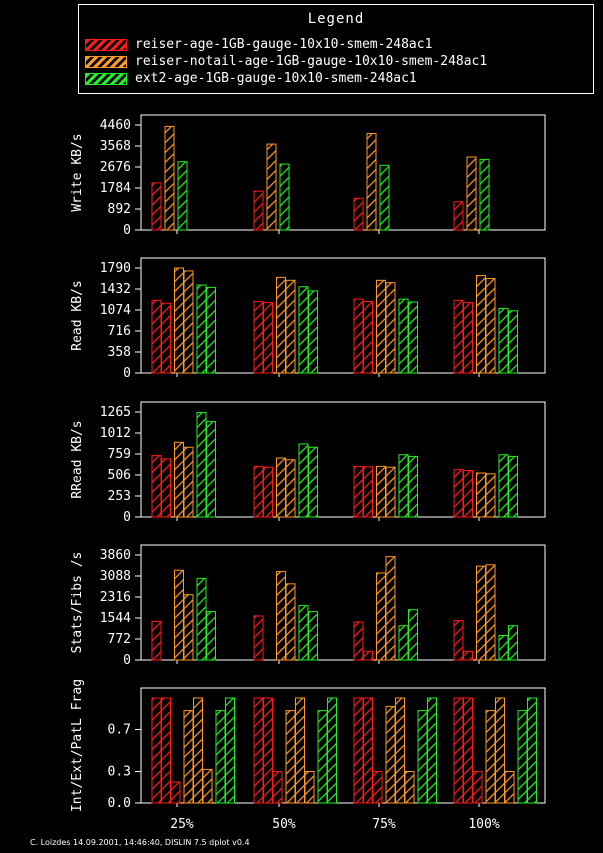 The height and width of the screenshot is (853, 603). I want to click on bar-p2-s2-c1-b1, so click(313, 482).